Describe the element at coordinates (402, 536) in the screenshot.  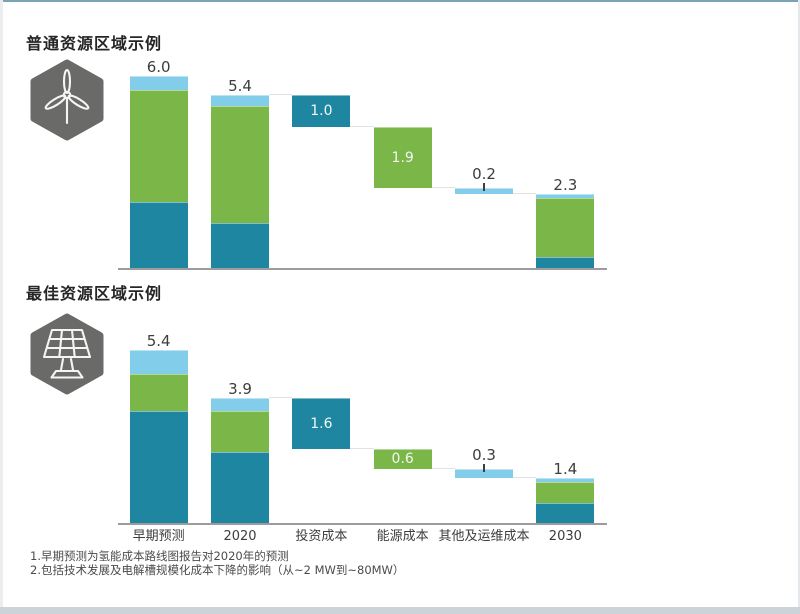
I see `x-axis-label: 能源成本` at that location.